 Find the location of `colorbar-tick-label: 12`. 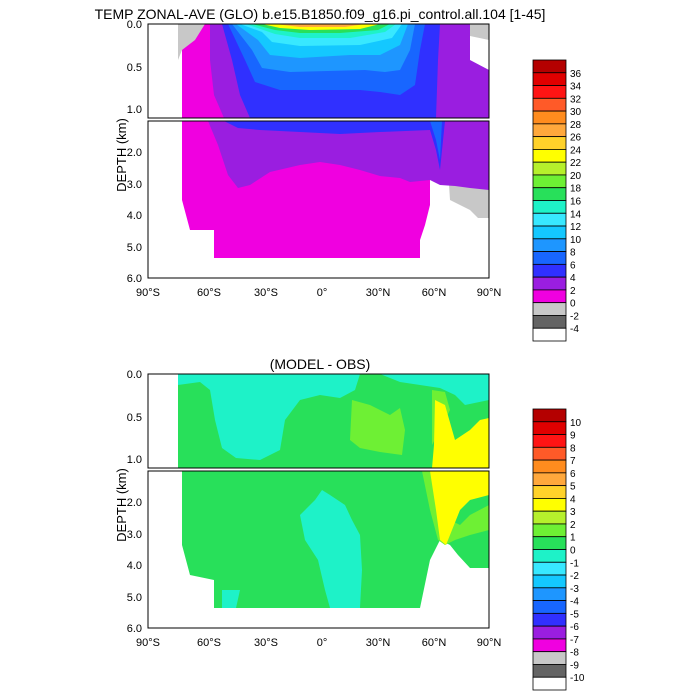

colorbar-tick-label: 12 is located at coordinates (576, 227).